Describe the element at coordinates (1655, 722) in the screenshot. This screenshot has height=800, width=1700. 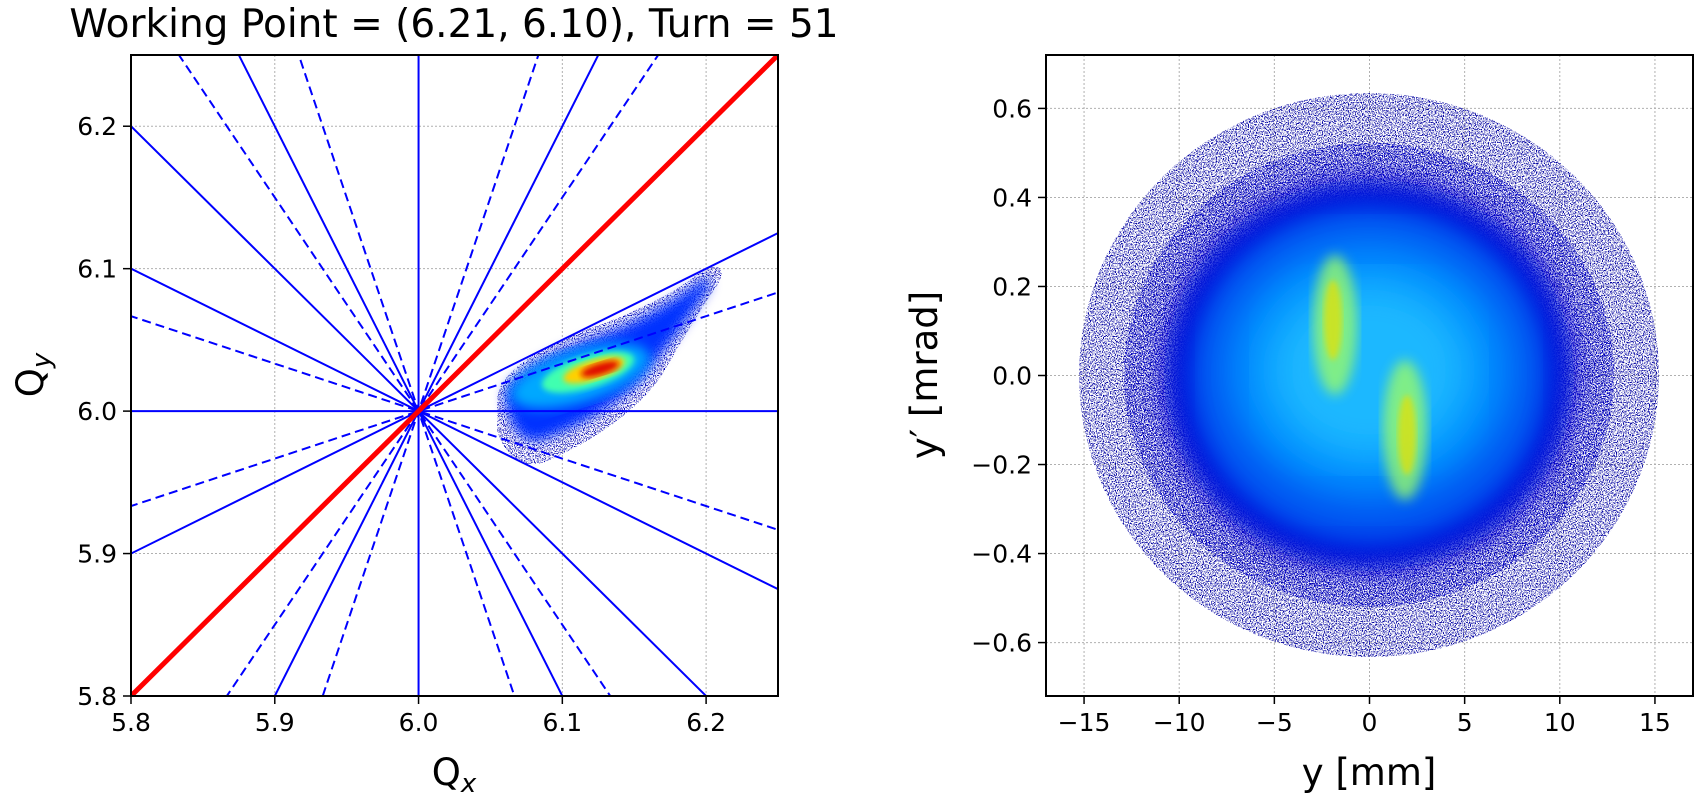
I see `x-tick-label: 15` at that location.